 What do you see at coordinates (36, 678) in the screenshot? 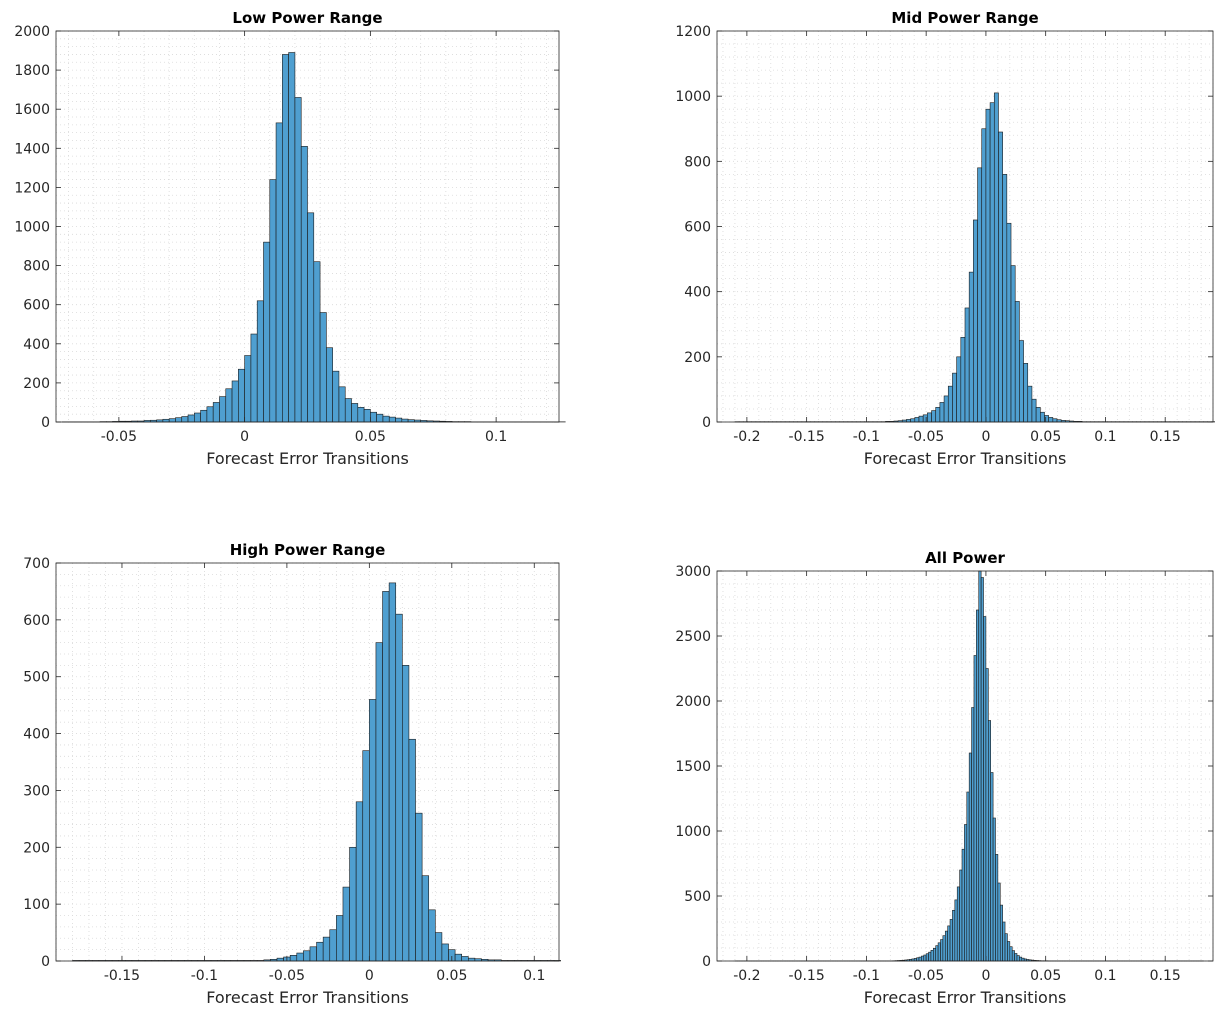
I see `y-tick-label: 500` at bounding box center [36, 678].